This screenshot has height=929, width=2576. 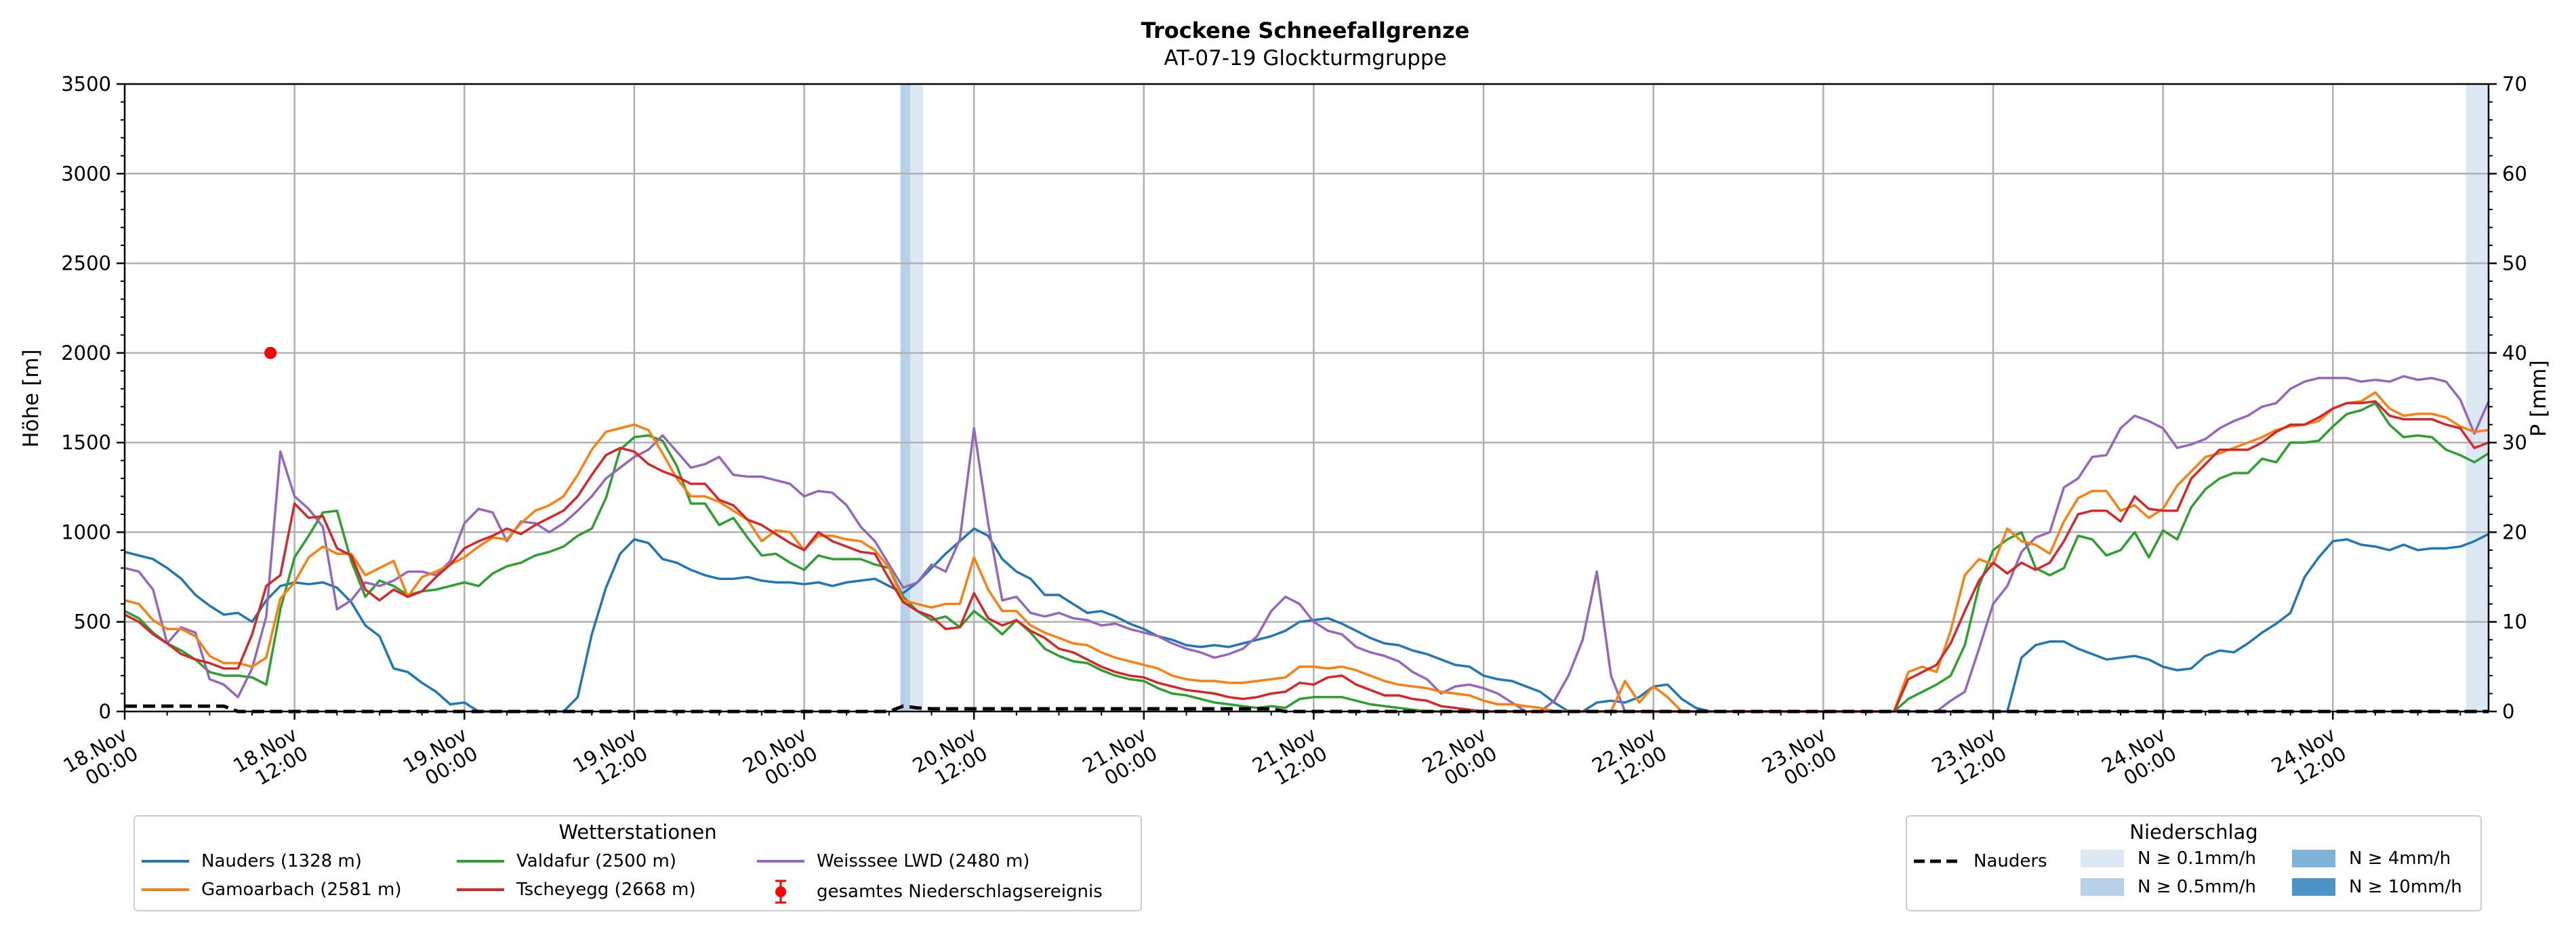 I want to click on y-tick-label-0: 0, so click(x=105, y=711).